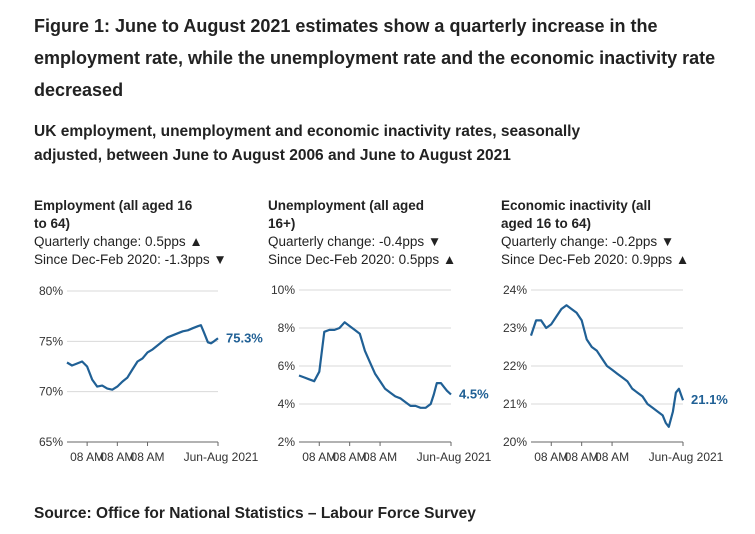  I want to click on inactivity-y-tick-label: 24%, so click(515, 290).